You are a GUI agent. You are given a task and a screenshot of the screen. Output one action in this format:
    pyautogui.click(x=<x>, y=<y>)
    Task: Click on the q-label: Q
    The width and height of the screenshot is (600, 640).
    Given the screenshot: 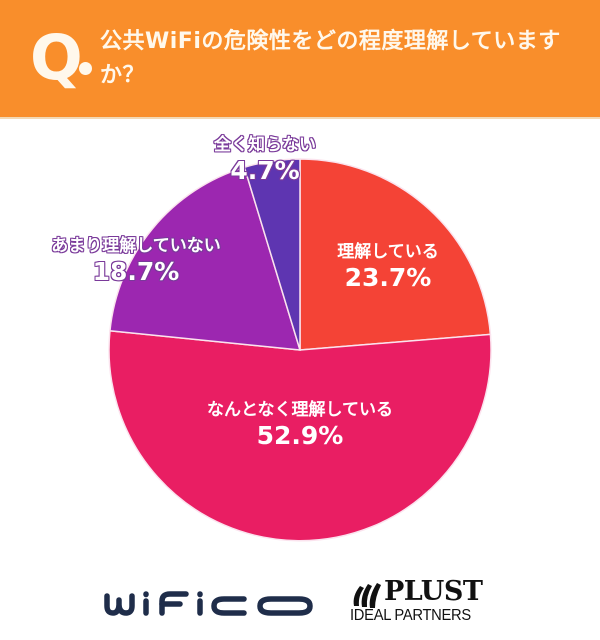 What is the action you would take?
    pyautogui.click(x=56, y=57)
    